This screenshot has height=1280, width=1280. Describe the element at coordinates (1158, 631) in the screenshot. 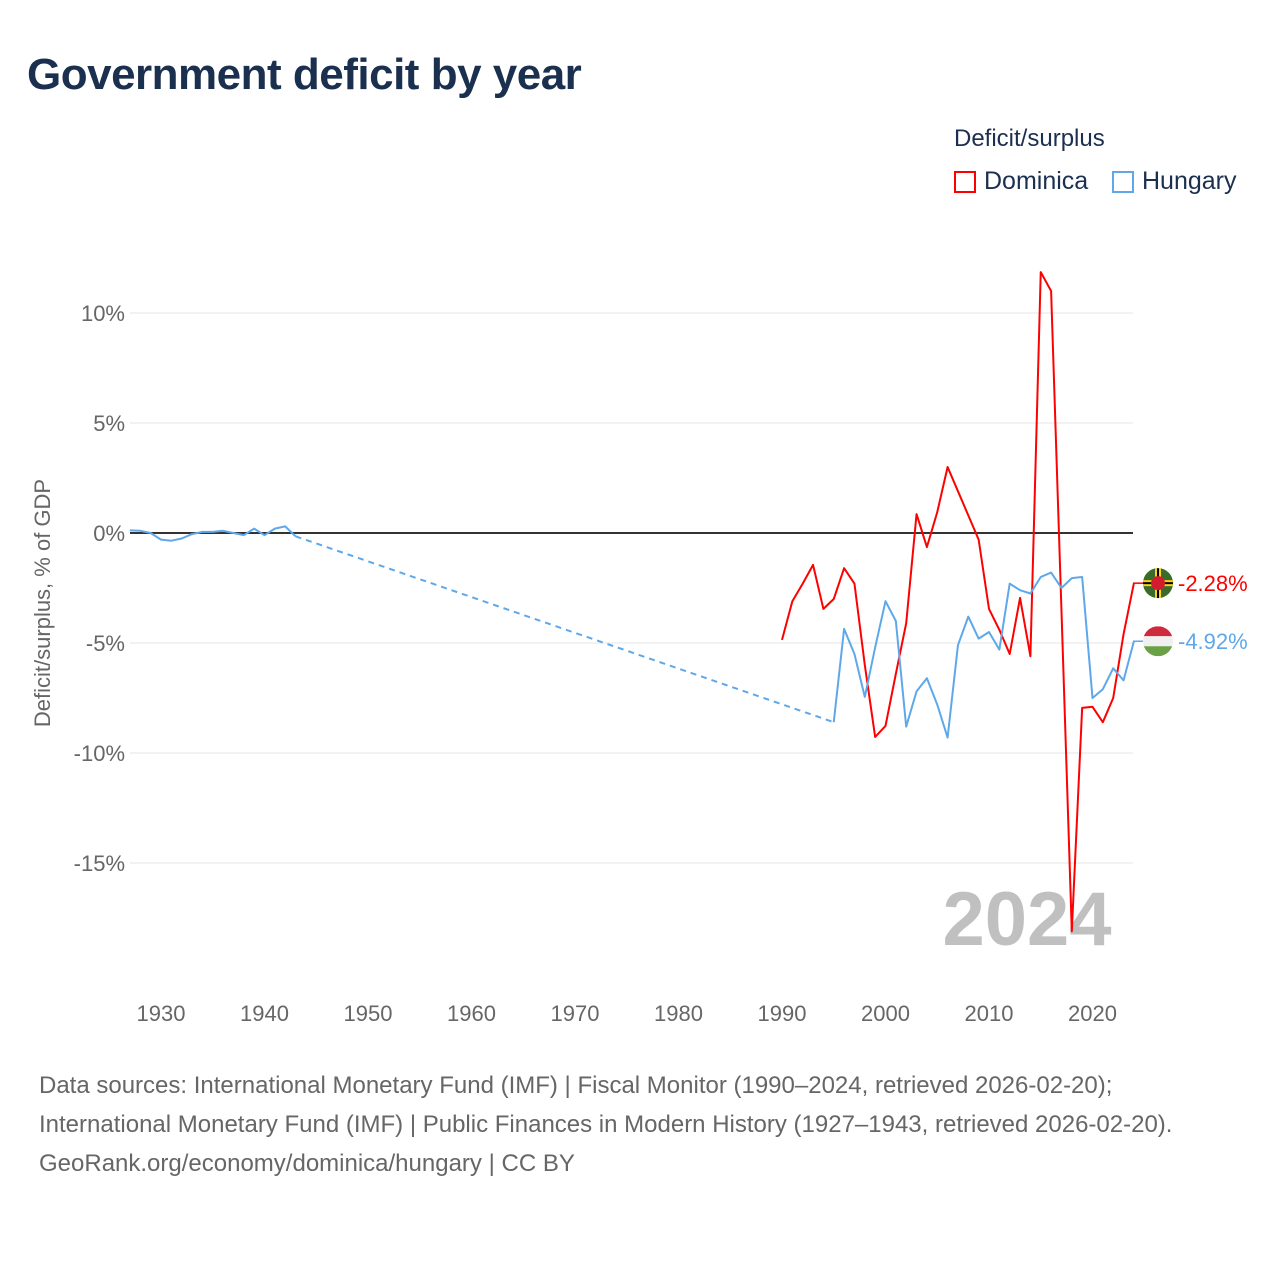

I see `flag-stripe-red` at that location.